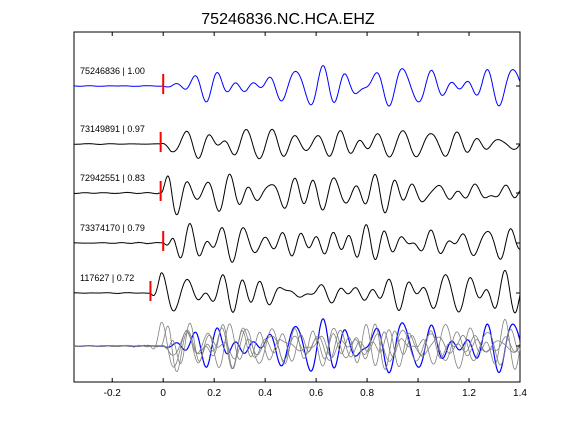  Describe the element at coordinates (112, 228) in the screenshot. I see `trace-label-3: 73374170 | 0.79` at that location.